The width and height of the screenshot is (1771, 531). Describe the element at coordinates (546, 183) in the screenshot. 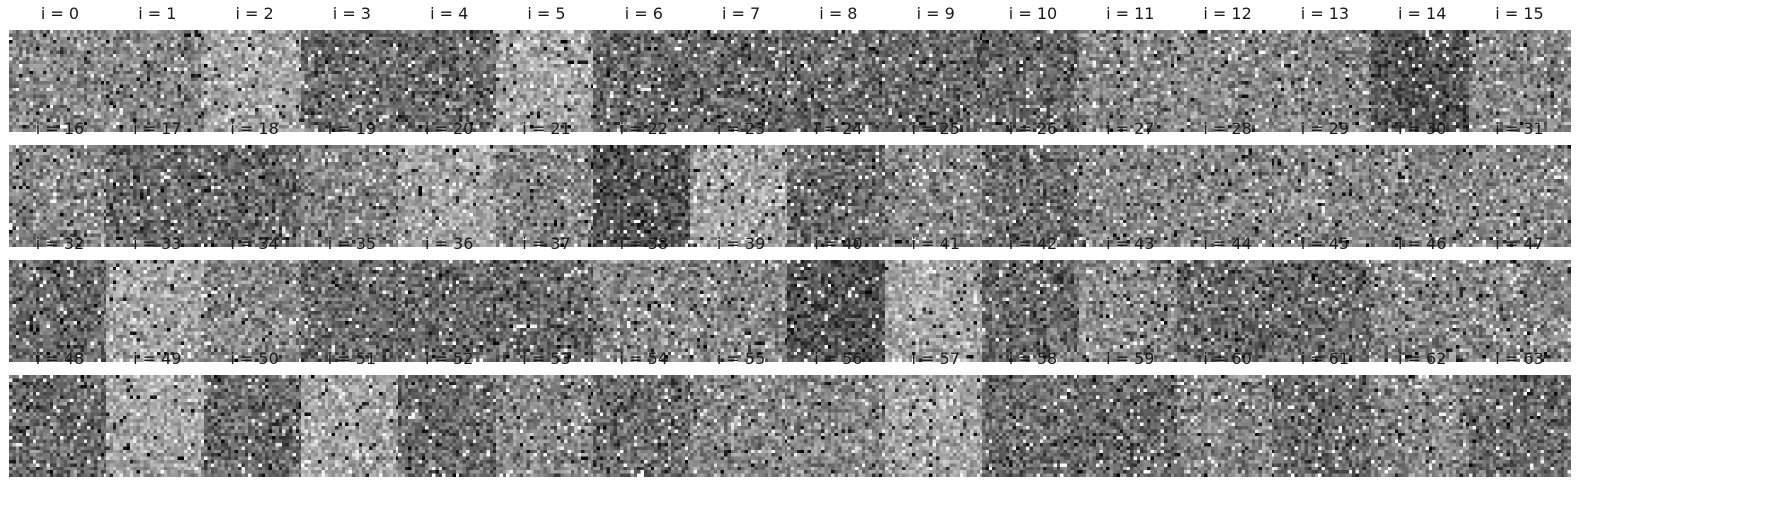

I see `image-panel: i = 21` at that location.